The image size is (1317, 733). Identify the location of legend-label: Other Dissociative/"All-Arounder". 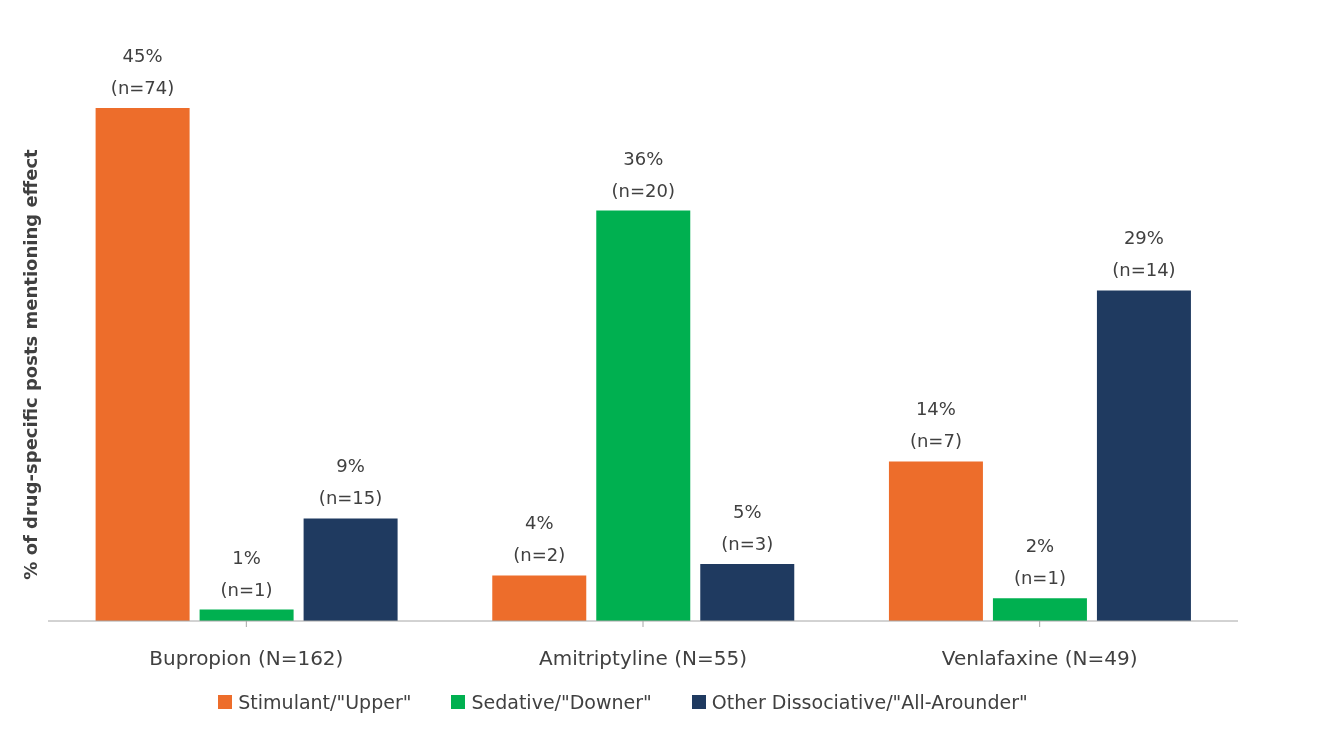
(869, 702).